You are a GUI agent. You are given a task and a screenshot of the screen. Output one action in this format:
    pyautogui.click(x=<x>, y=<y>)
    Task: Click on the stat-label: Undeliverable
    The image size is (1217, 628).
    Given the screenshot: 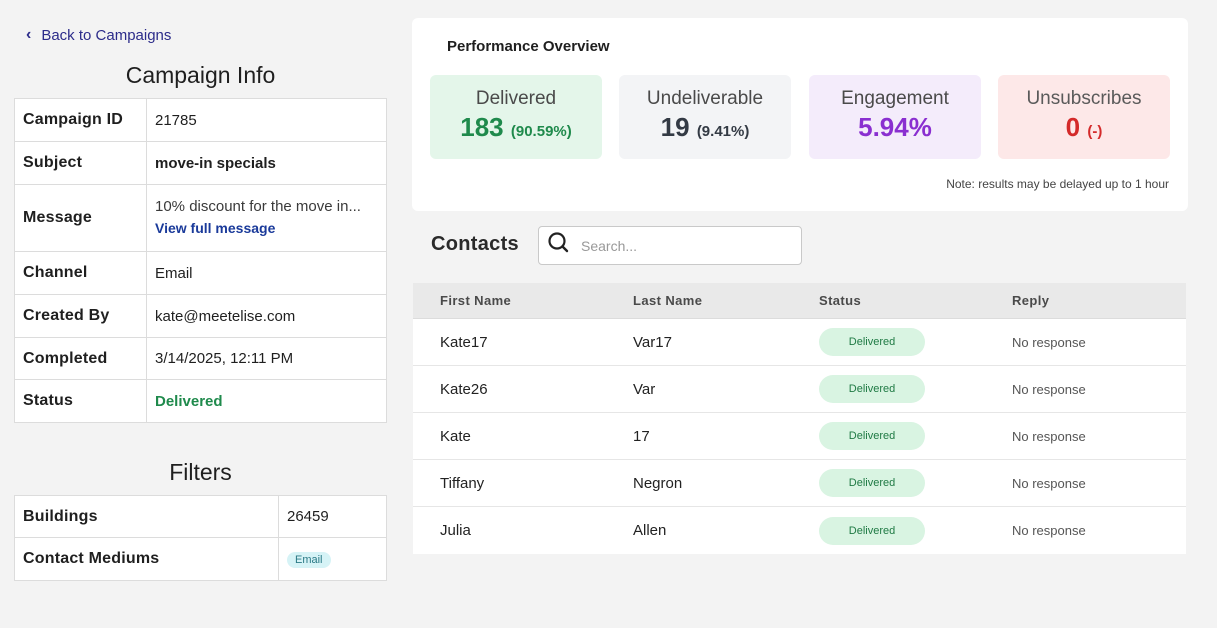 What is the action you would take?
    pyautogui.click(x=705, y=98)
    